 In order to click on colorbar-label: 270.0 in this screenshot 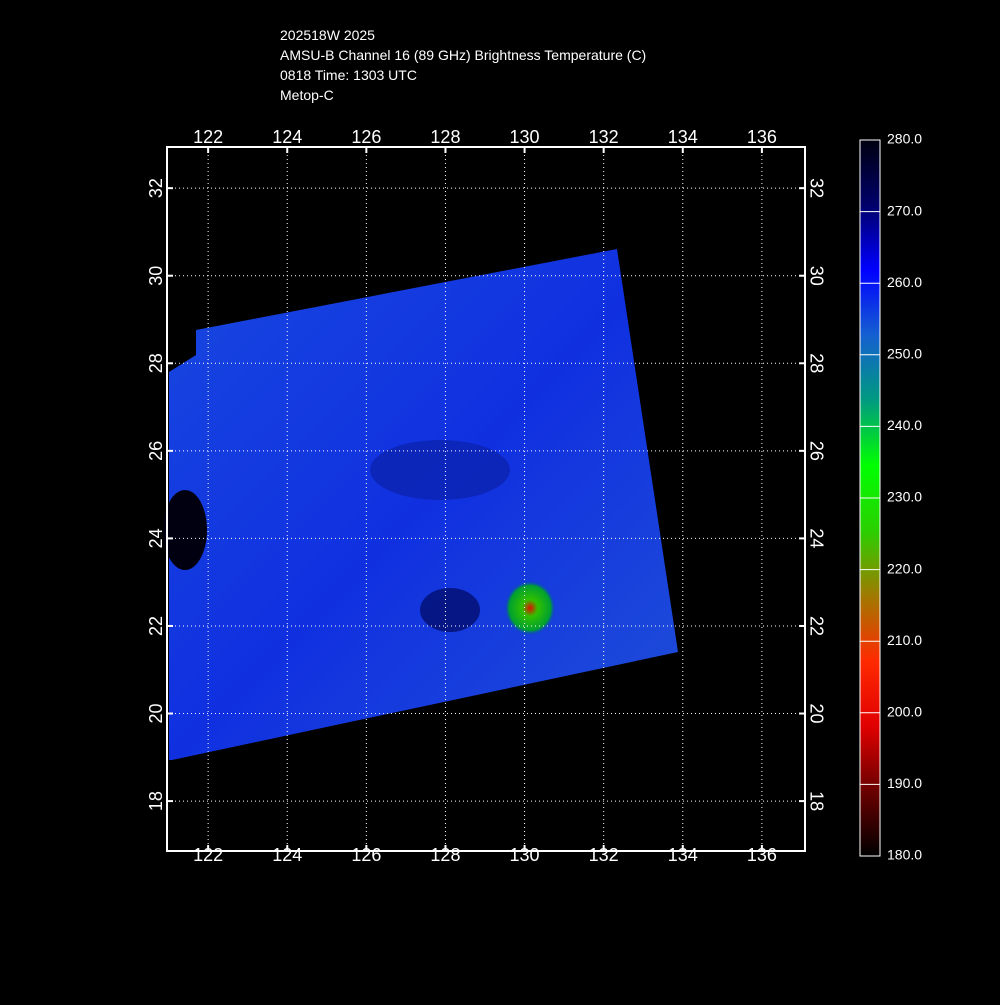, I will do `click(904, 210)`.